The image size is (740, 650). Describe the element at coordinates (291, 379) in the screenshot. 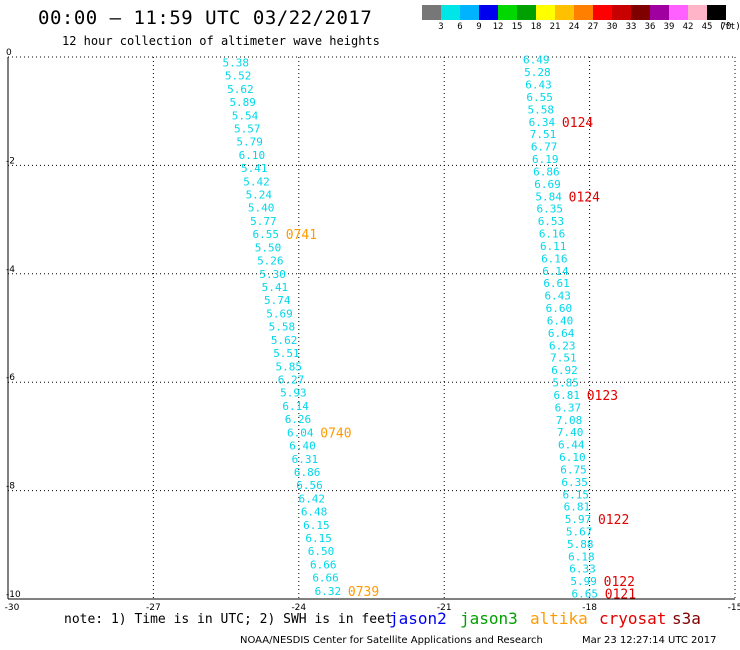

I see `wave-height-label: 6.27` at that location.